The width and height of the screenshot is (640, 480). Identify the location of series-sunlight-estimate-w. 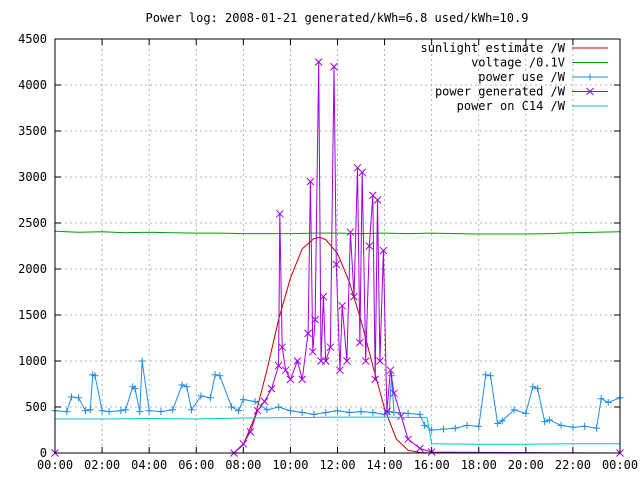
(332, 345).